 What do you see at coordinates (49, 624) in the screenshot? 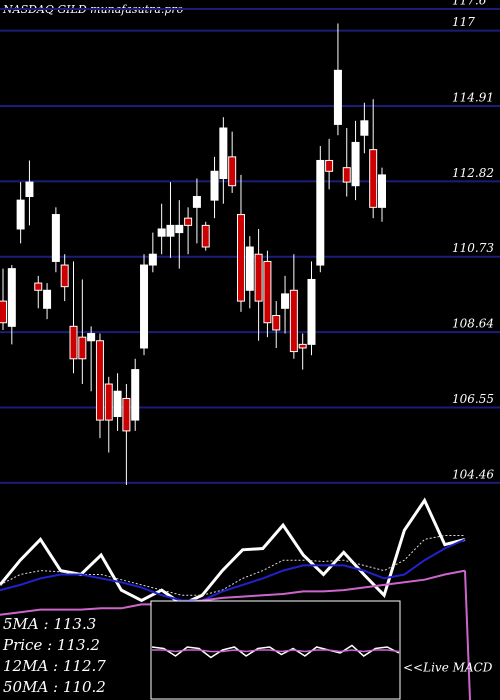
I see `ma-label: 5MA : 113.3` at bounding box center [49, 624].